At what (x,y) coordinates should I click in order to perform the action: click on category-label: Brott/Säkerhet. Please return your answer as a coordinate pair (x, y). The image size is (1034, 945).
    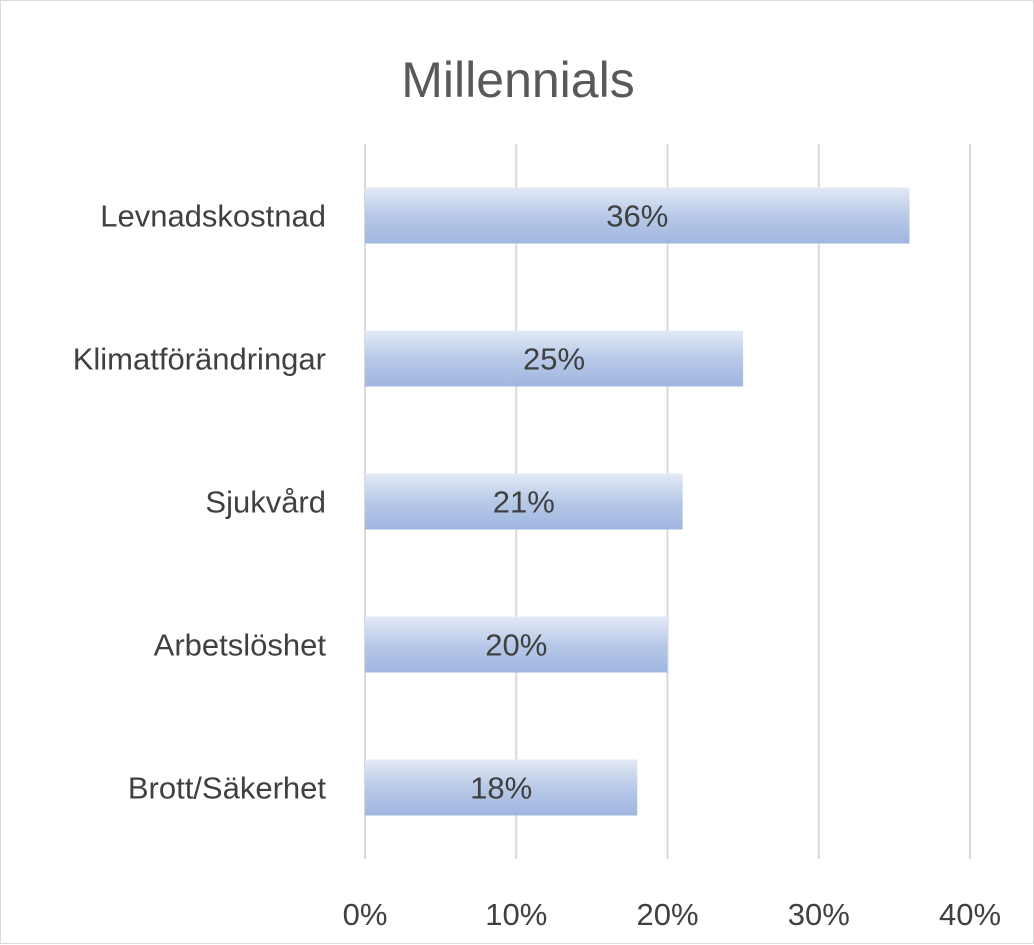
    Looking at the image, I should click on (227, 788).